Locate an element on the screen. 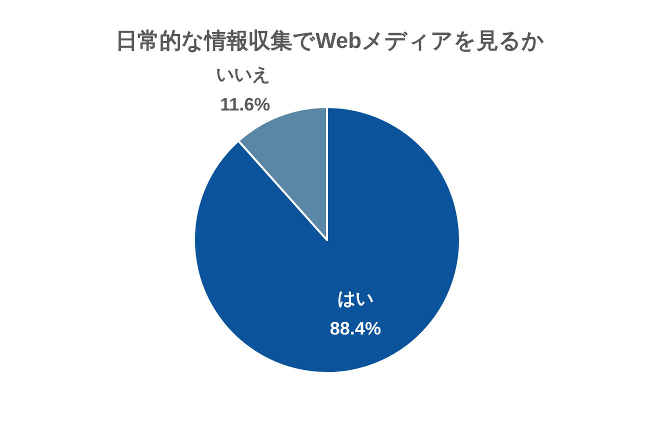 This screenshot has width=660, height=440. title: 日常的な情報収集でWebメディアを見るか is located at coordinates (330, 40).